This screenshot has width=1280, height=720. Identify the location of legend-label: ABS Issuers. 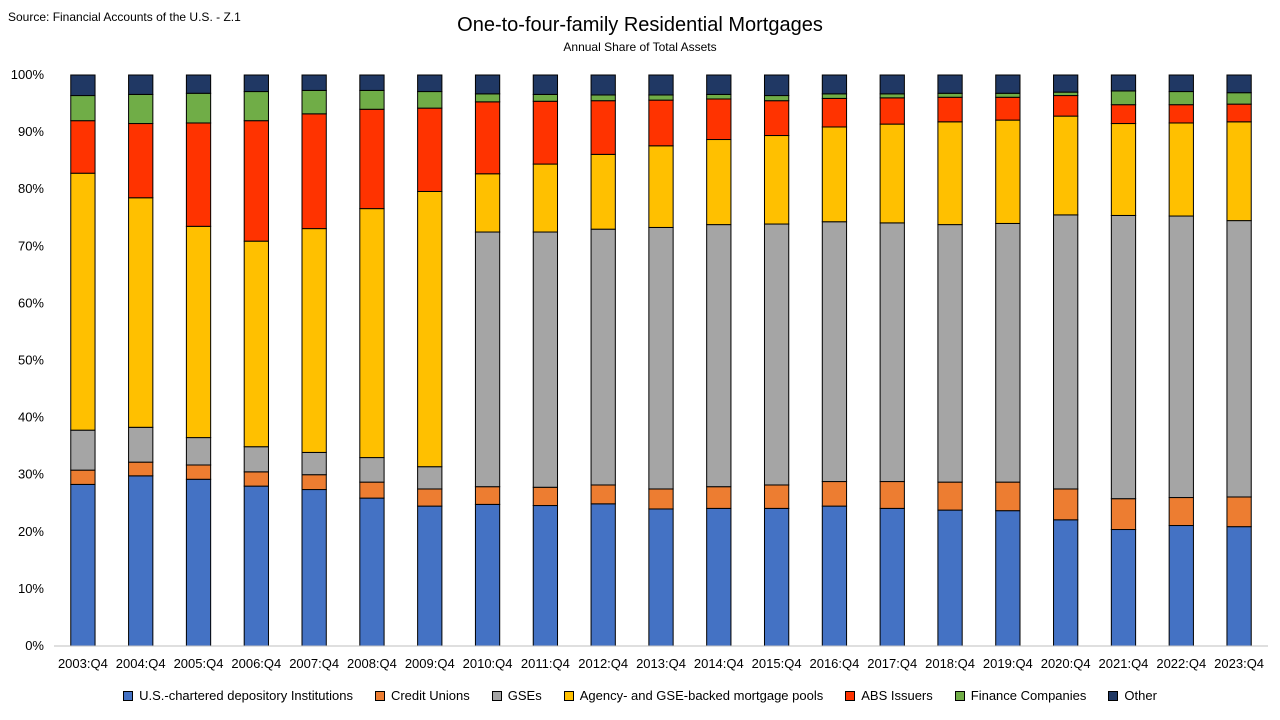
(897, 695).